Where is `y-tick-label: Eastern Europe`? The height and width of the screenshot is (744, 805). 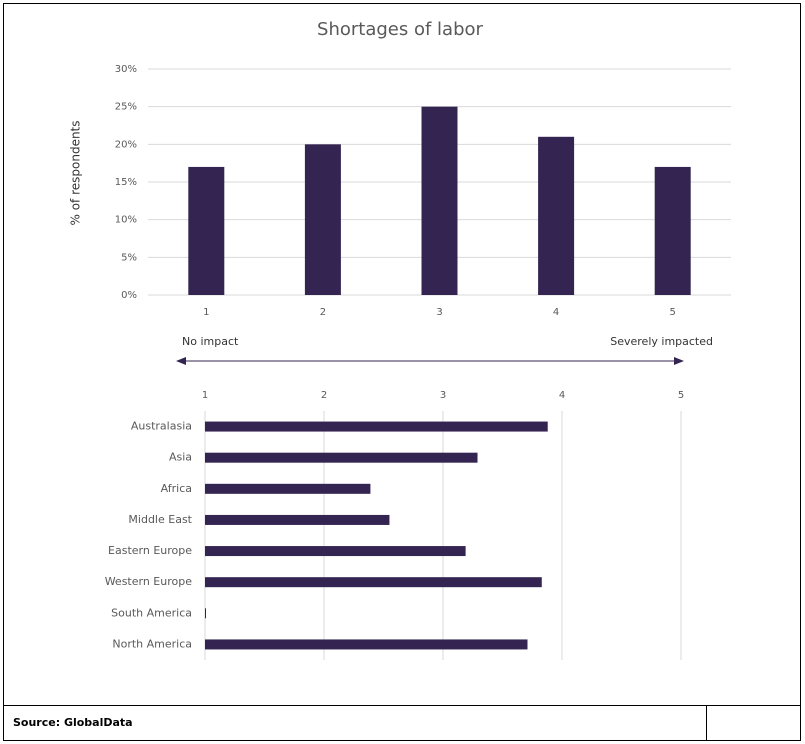 y-tick-label: Eastern Europe is located at coordinates (150, 550).